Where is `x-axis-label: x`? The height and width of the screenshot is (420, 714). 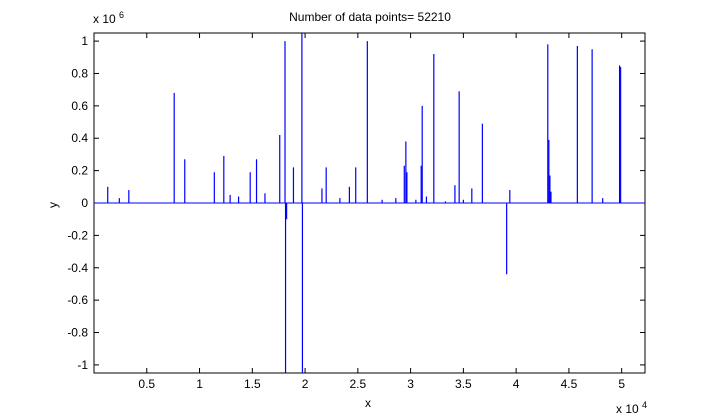 x-axis-label: x is located at coordinates (368, 403).